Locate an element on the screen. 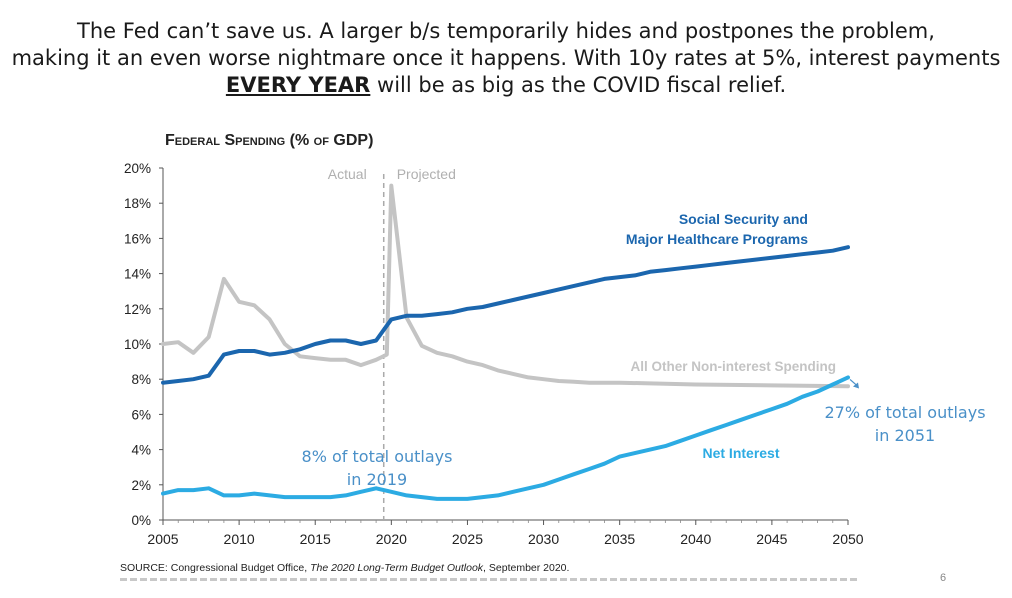 The image size is (1012, 598). source-title: The 2020 Long-Term Budget Outlook is located at coordinates (397, 568).